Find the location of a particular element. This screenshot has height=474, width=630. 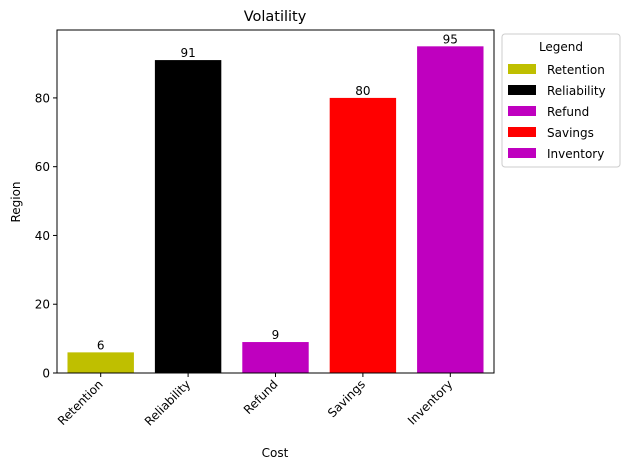

legend-label-savings: Savings is located at coordinates (570, 133).